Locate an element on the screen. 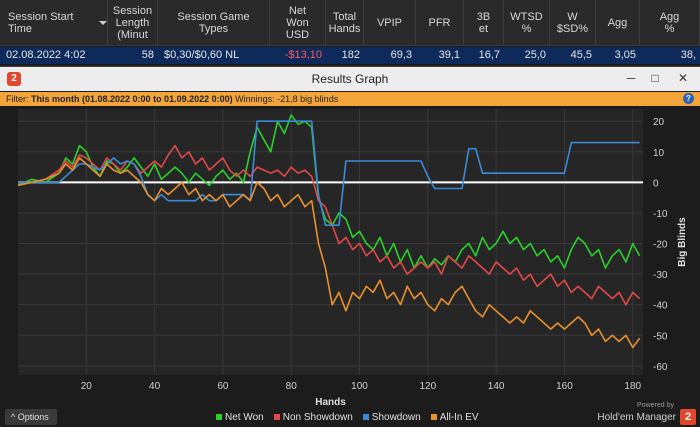  window-titlebar: 2 Results Graph ─ □ ✕ is located at coordinates (350, 79).